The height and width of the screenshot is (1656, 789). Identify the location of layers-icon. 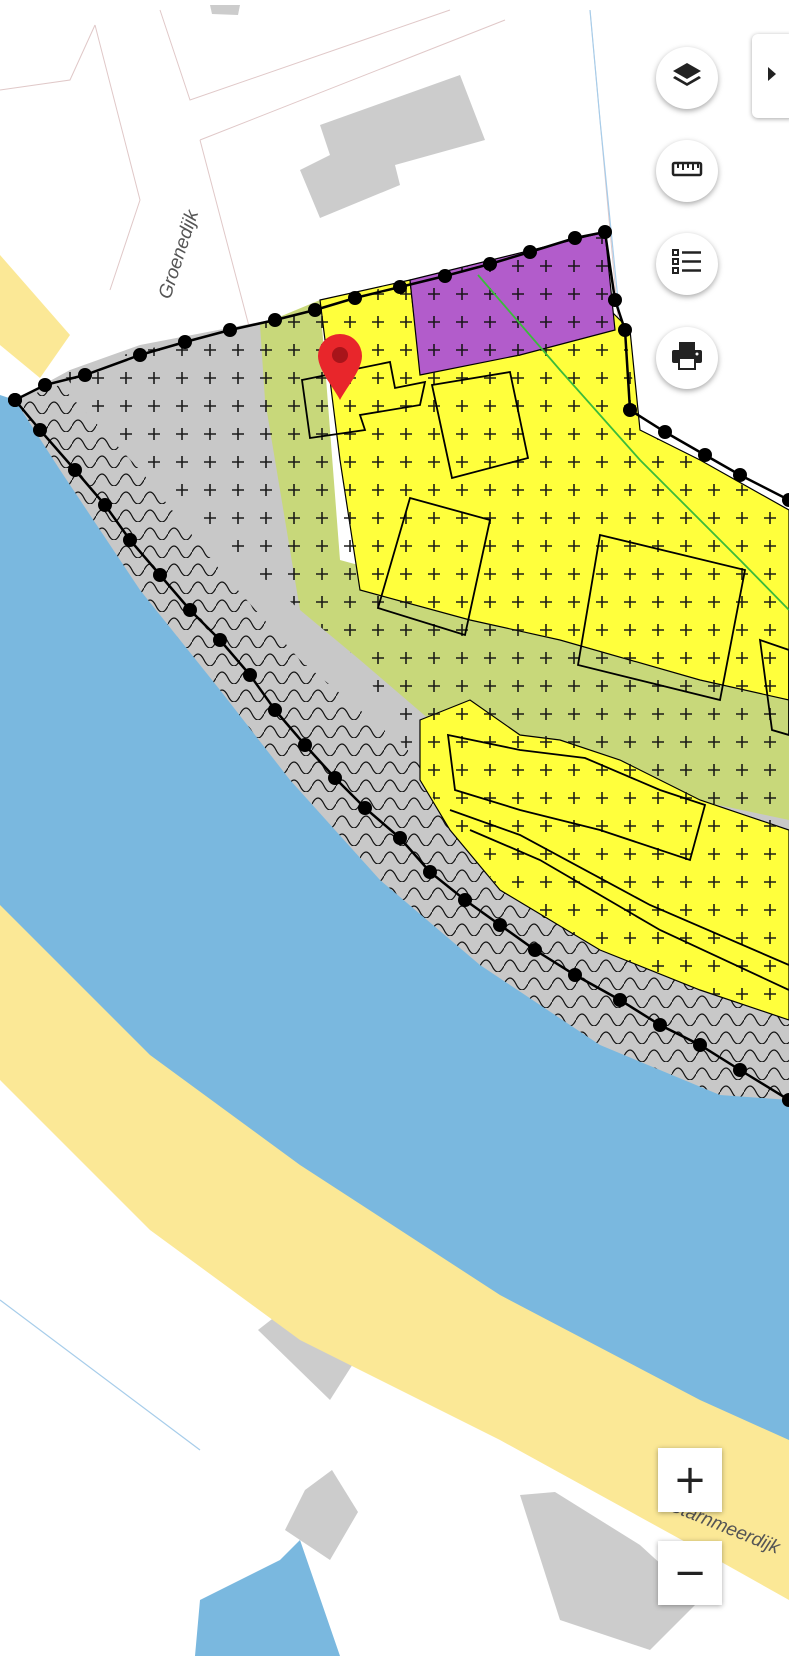
(687, 78).